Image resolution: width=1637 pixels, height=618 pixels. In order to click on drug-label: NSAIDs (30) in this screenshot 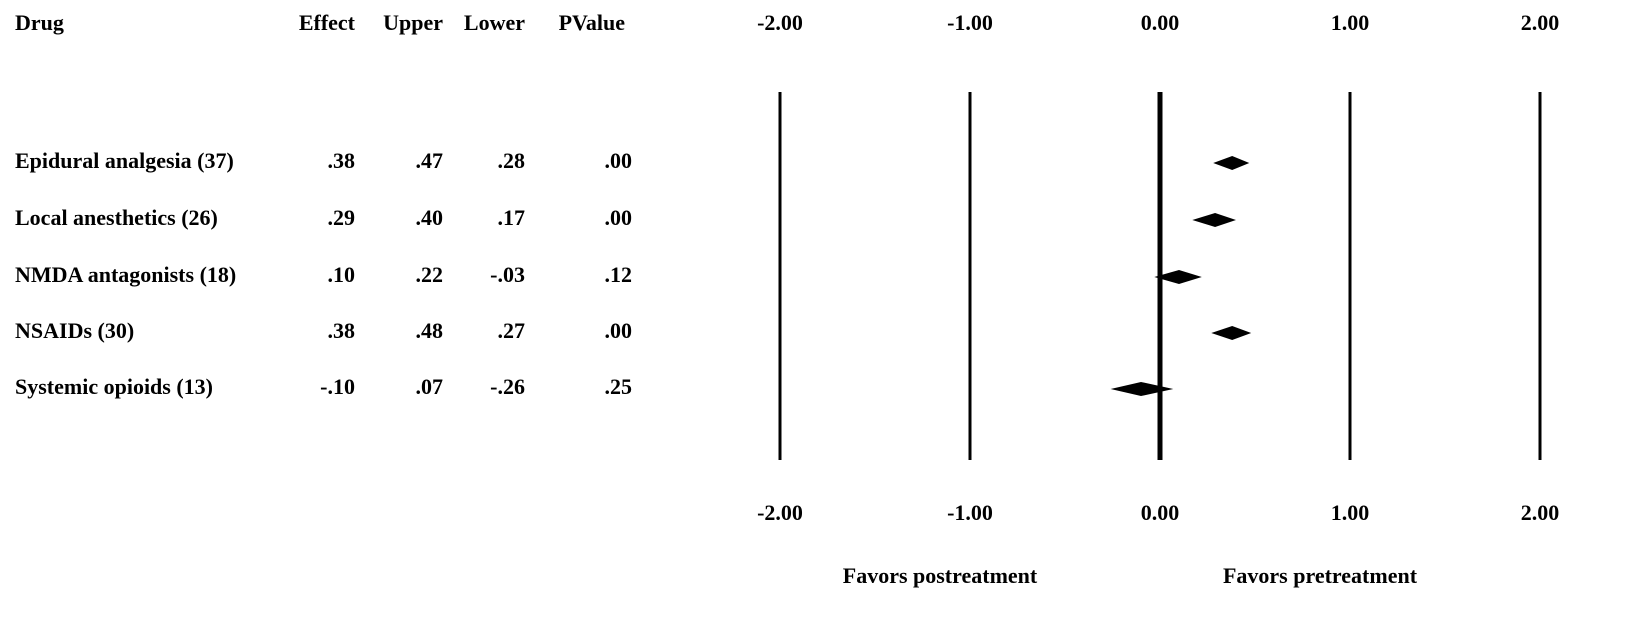, I will do `click(74, 330)`.